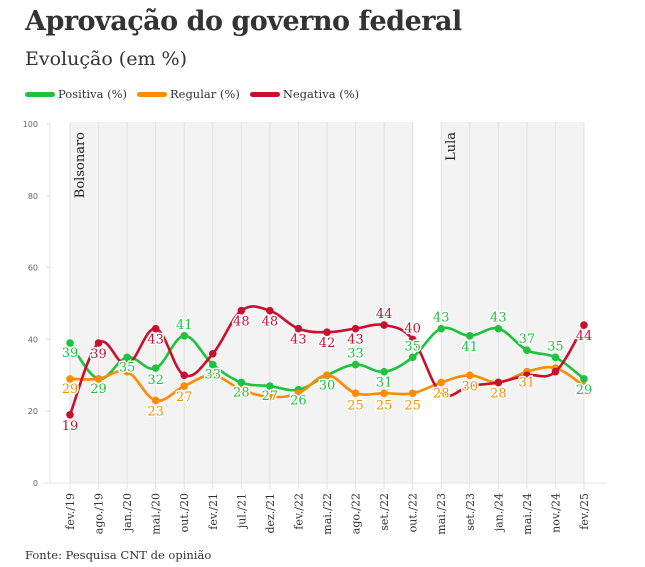 This screenshot has height=567, width=645. Describe the element at coordinates (106, 59) in the screenshot. I see `chart-subtitle: Evolução (em %)` at that location.